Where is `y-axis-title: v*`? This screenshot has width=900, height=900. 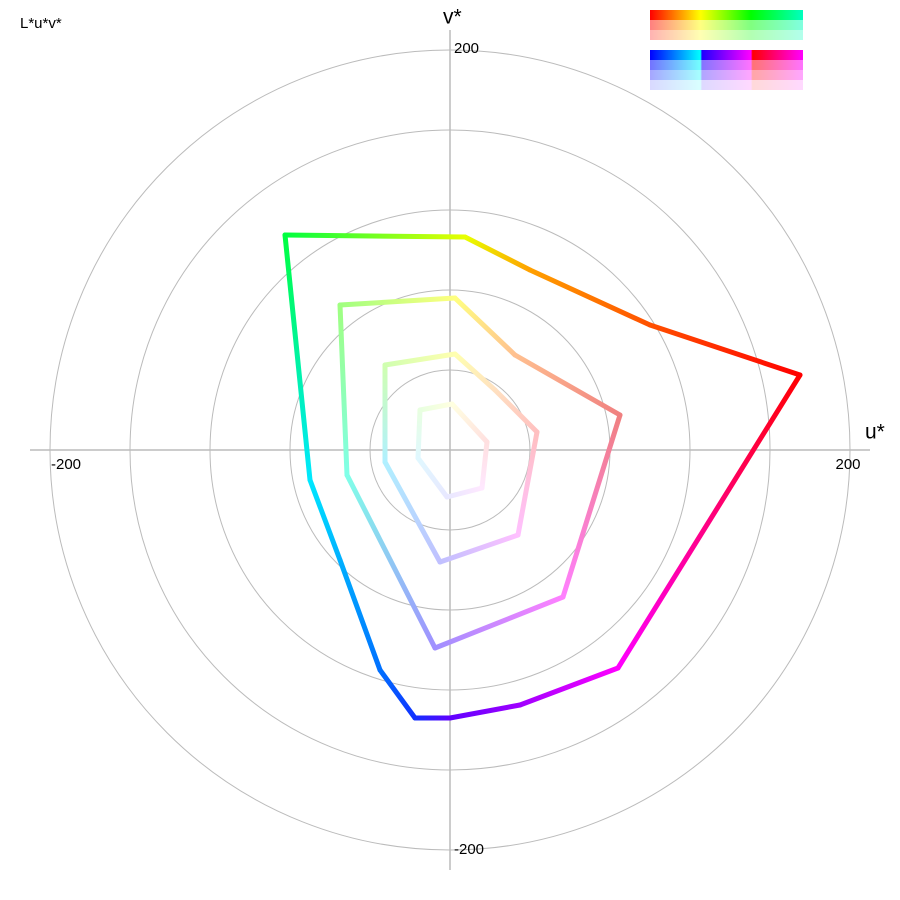 y-axis-title: v* is located at coordinates (452, 17).